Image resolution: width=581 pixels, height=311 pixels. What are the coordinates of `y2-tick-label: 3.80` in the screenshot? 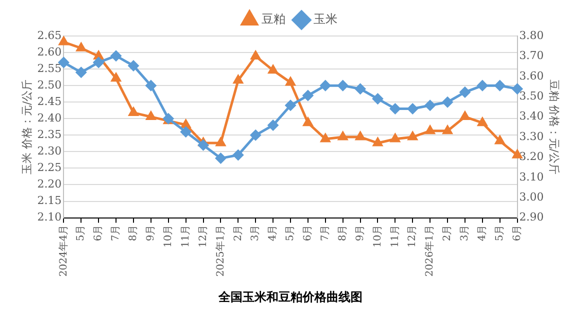 It's located at (531, 35).